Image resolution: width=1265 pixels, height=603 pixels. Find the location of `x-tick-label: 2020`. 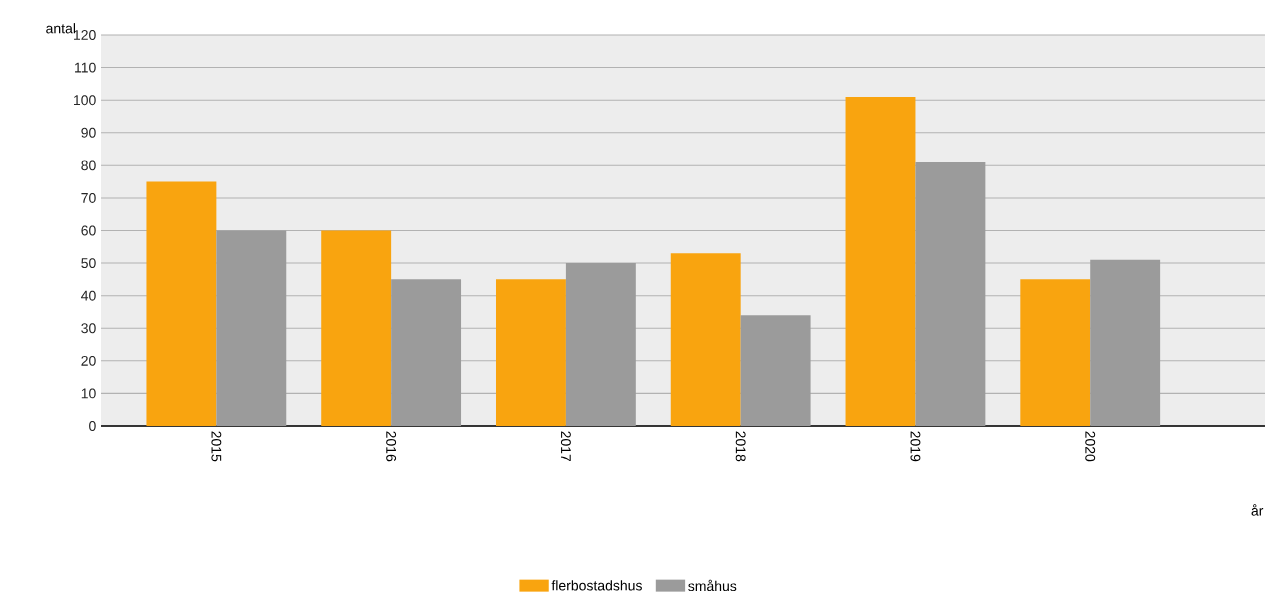

x-tick-label: 2020 is located at coordinates (1090, 446).